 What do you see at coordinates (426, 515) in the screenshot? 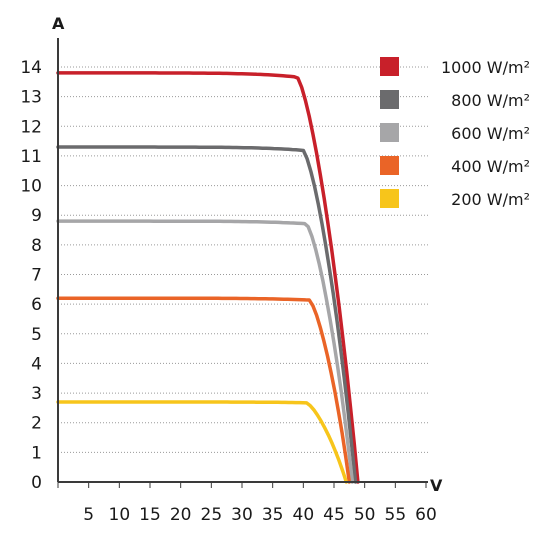
I see `x-tick-label: 60` at bounding box center [426, 515].